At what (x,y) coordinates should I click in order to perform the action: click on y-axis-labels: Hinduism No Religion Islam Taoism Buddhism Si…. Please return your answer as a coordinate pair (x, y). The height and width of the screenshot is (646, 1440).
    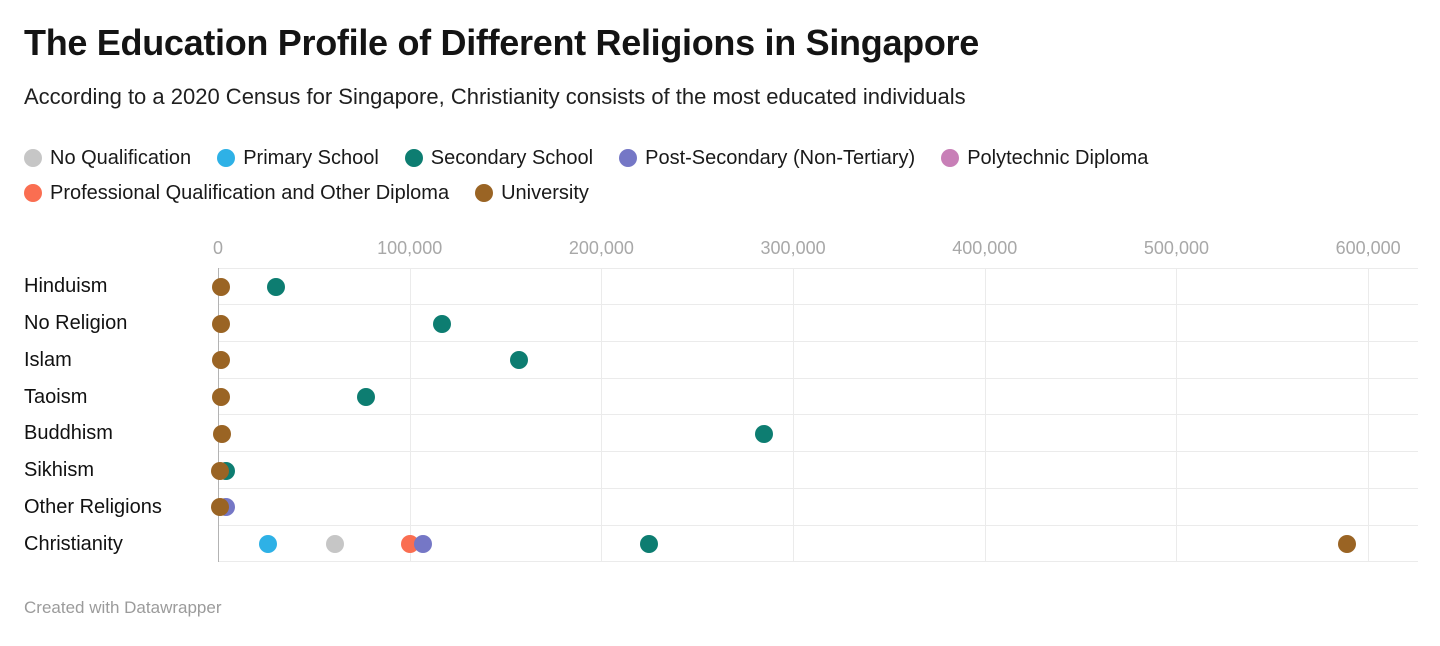
    Looking at the image, I should click on (121, 415).